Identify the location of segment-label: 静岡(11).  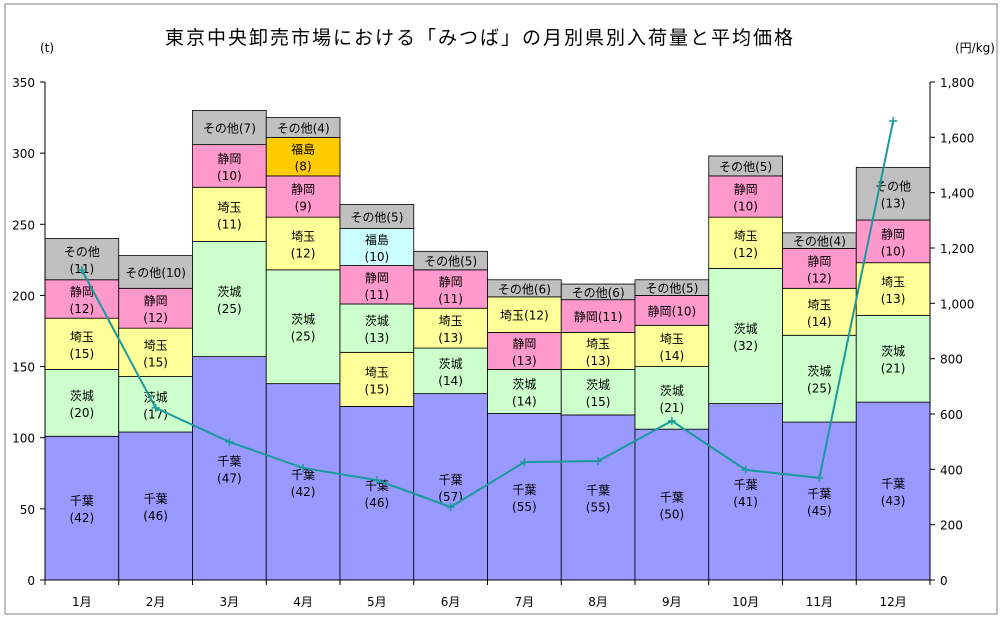
(598, 317).